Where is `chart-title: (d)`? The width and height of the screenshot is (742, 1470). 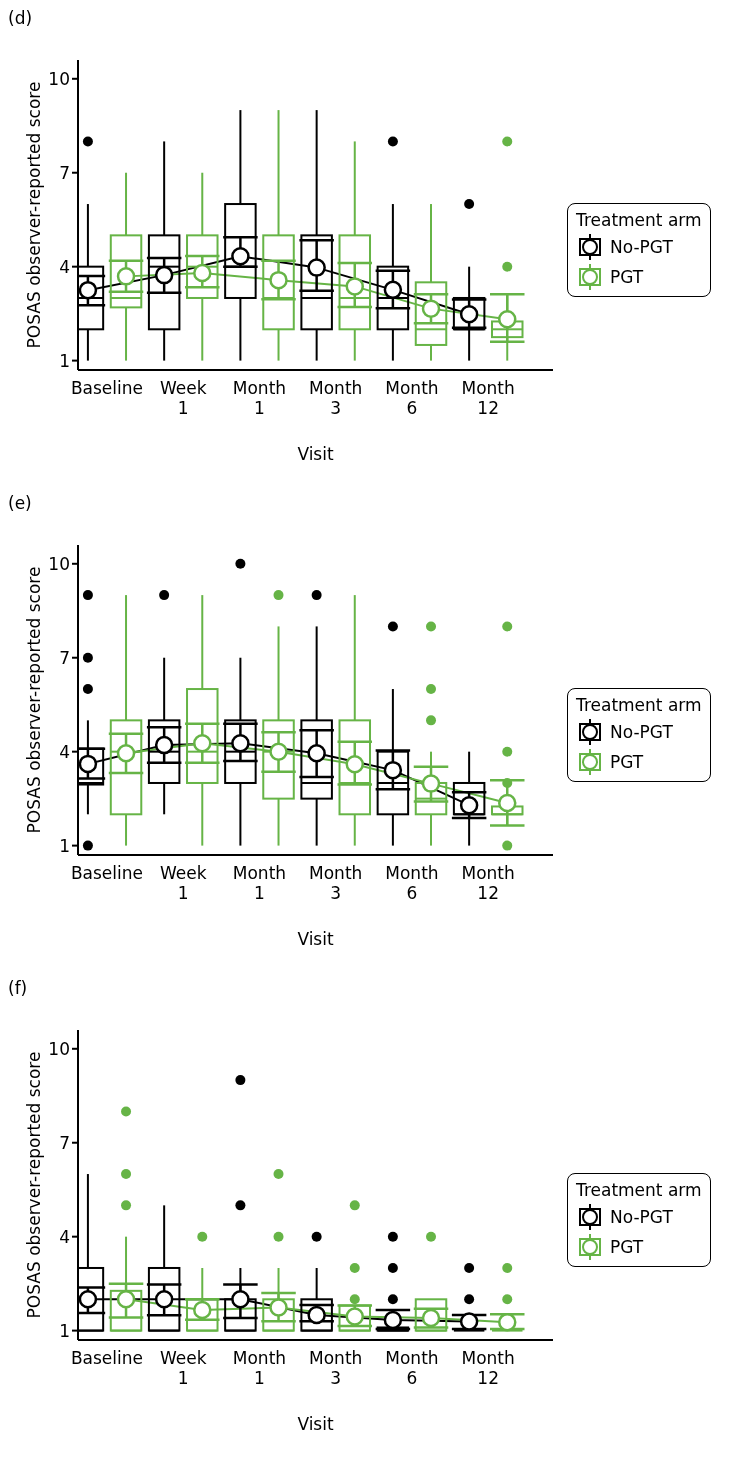 chart-title: (d) is located at coordinates (21, 19).